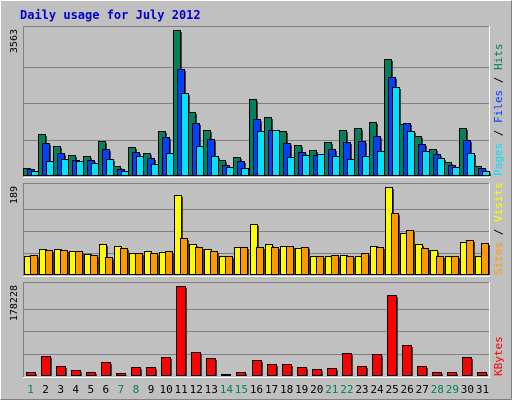  I want to click on day-label-23: 23, so click(361, 389).